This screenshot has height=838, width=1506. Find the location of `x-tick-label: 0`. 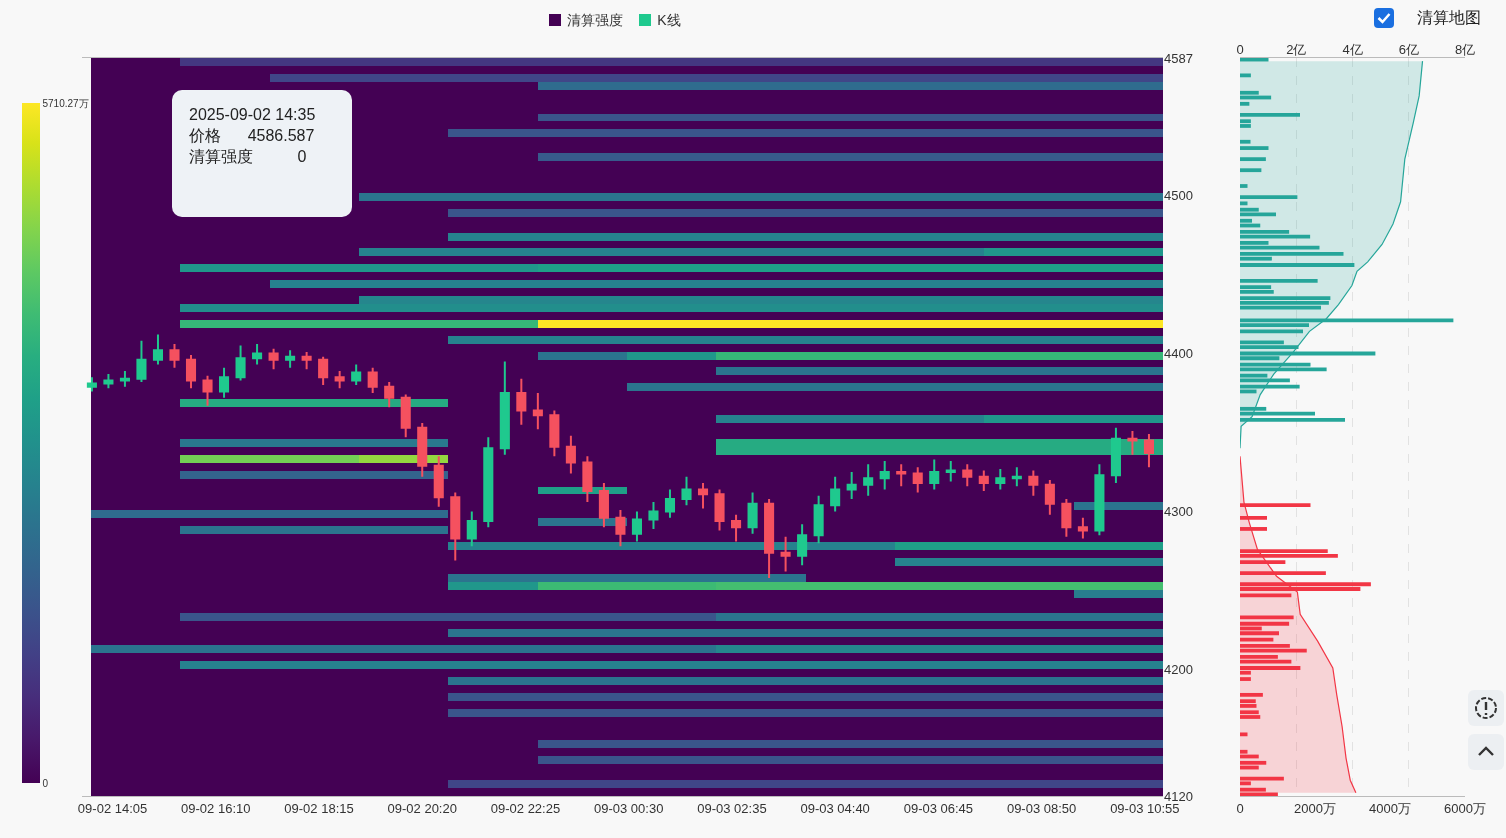

x-tick-label: 0 is located at coordinates (1240, 808).